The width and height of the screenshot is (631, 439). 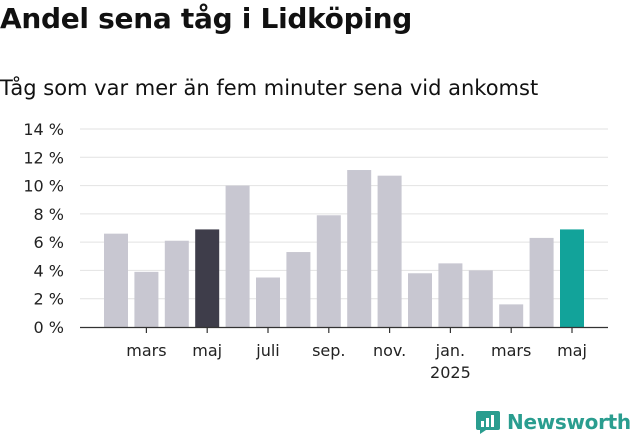 I want to click on y-tick-label: 8 %, so click(x=49, y=214).